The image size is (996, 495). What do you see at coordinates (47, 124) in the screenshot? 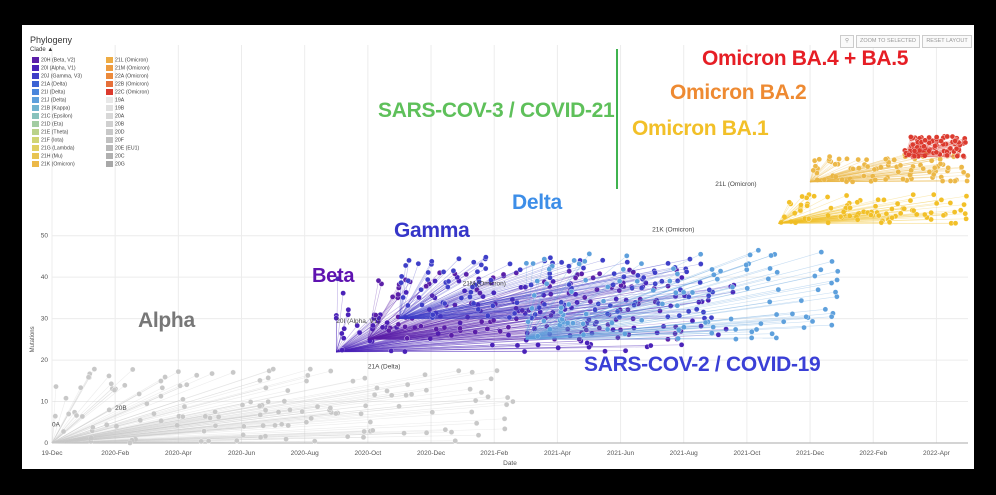
I see `legend-item: 21D (Eta)` at bounding box center [47, 124].